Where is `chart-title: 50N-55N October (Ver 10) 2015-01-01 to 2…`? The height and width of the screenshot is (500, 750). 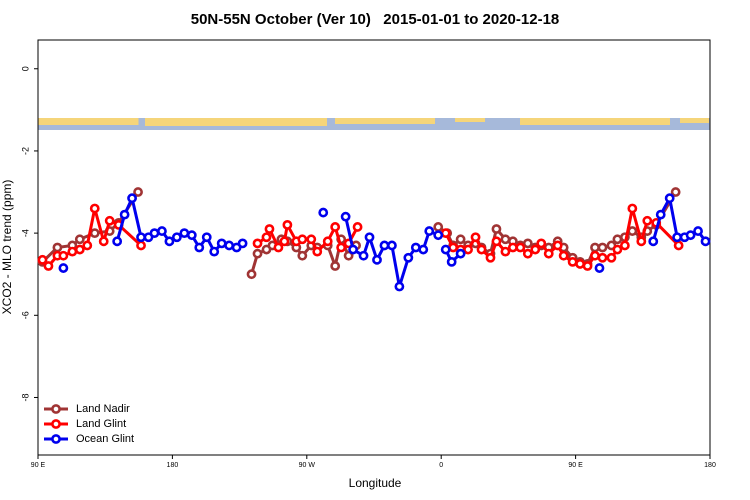 chart-title: 50N-55N October (Ver 10) 2015-01-01 to 2… is located at coordinates (375, 19).